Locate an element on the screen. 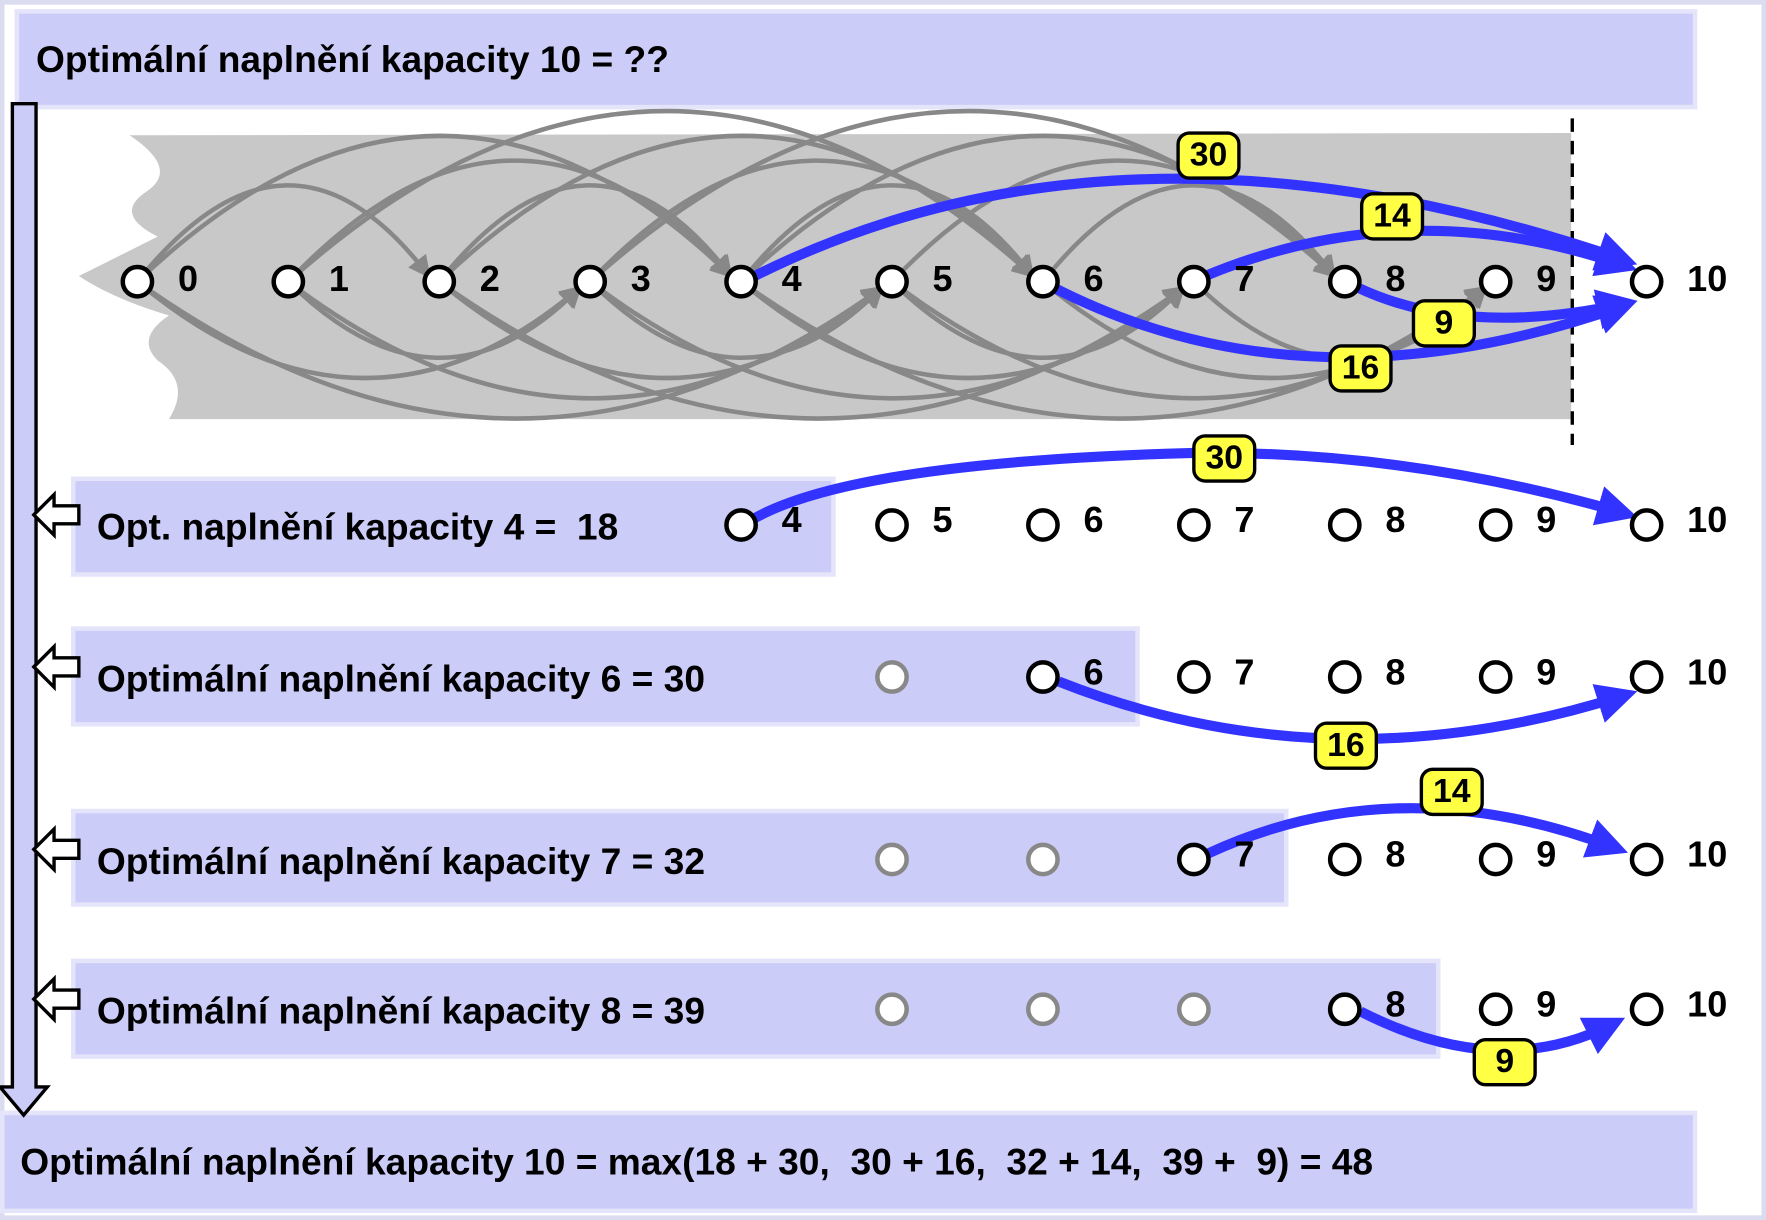  title-box is located at coordinates (856, 59).